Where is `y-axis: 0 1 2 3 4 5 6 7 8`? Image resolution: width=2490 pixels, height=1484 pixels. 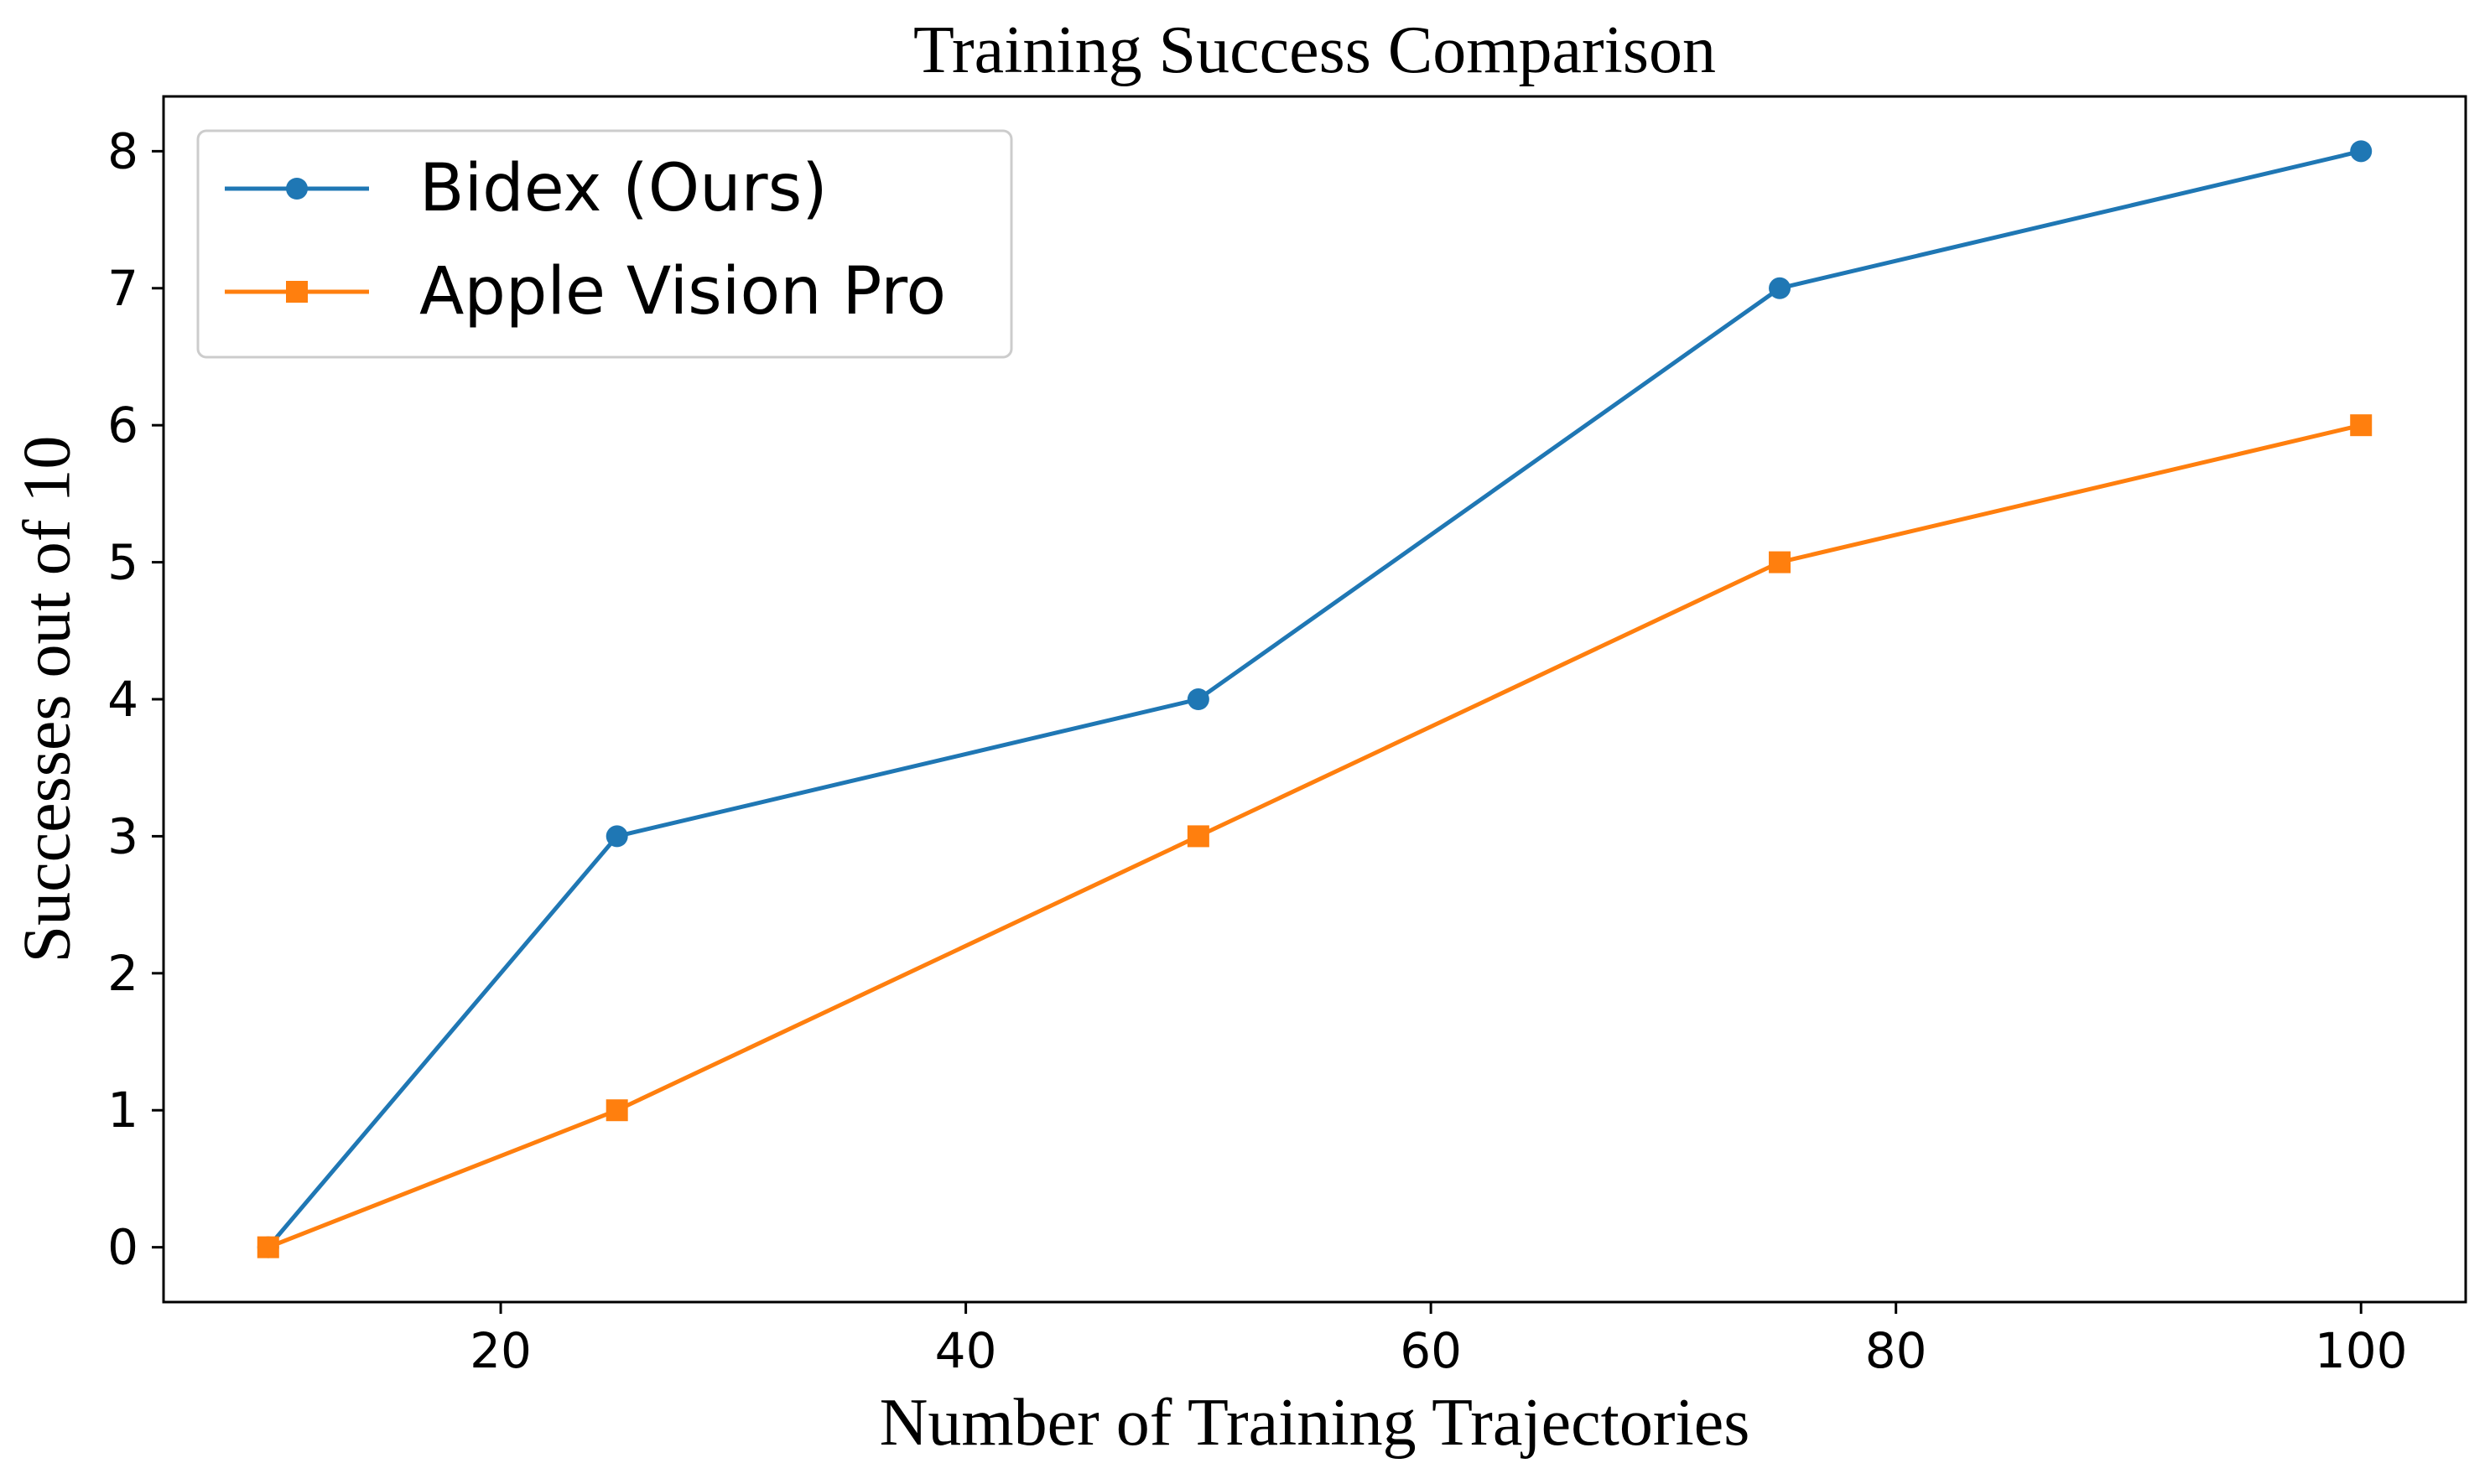
y-axis: 0 1 2 3 4 5 6 7 8 is located at coordinates (135, 699).